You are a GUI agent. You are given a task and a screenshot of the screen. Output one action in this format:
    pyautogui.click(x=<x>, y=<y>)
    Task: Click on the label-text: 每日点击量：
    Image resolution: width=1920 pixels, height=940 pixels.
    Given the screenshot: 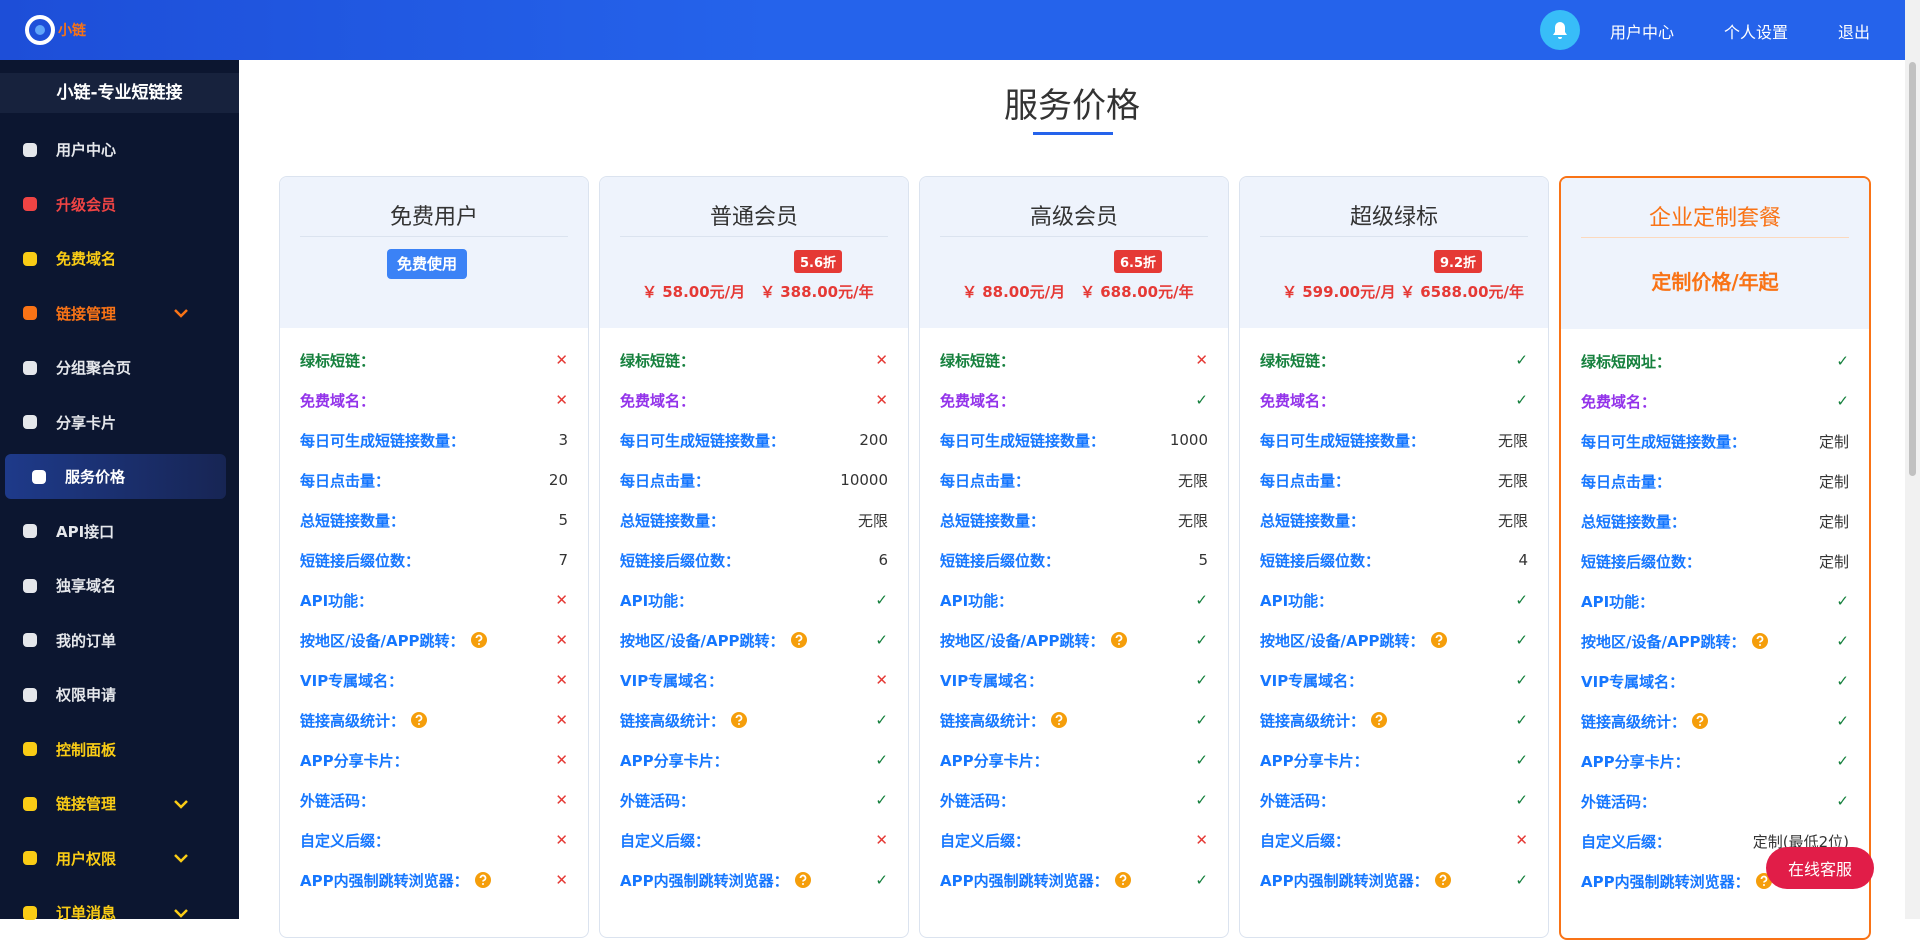 What is the action you would take?
    pyautogui.click(x=1626, y=481)
    